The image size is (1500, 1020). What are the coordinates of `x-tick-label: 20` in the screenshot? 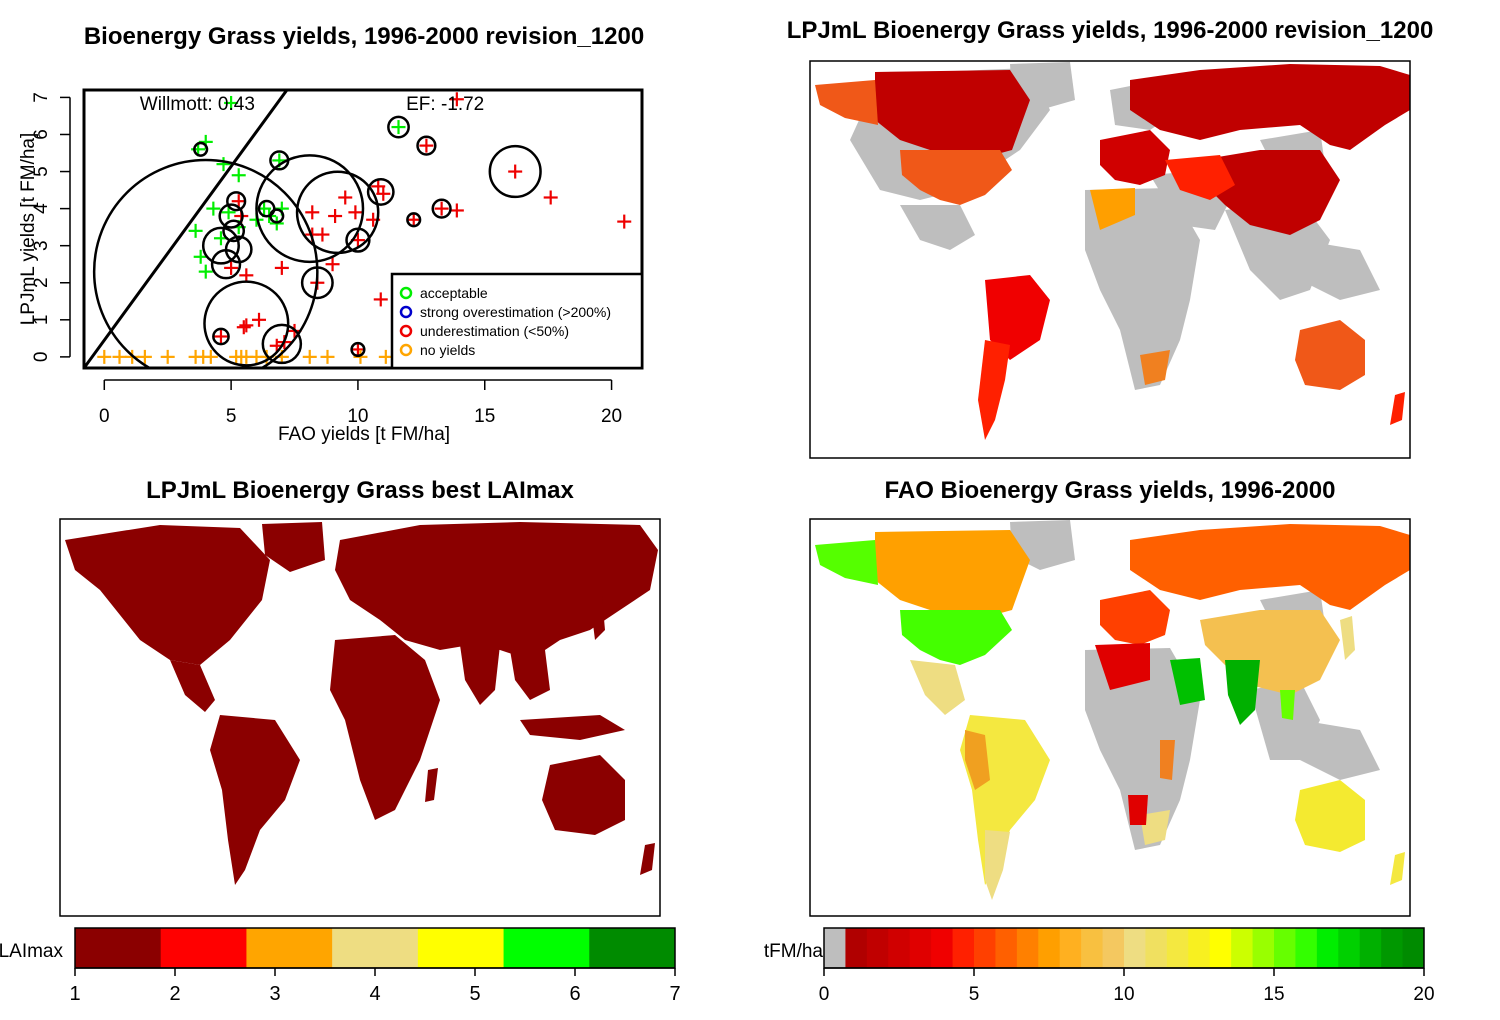 It's located at (611, 416).